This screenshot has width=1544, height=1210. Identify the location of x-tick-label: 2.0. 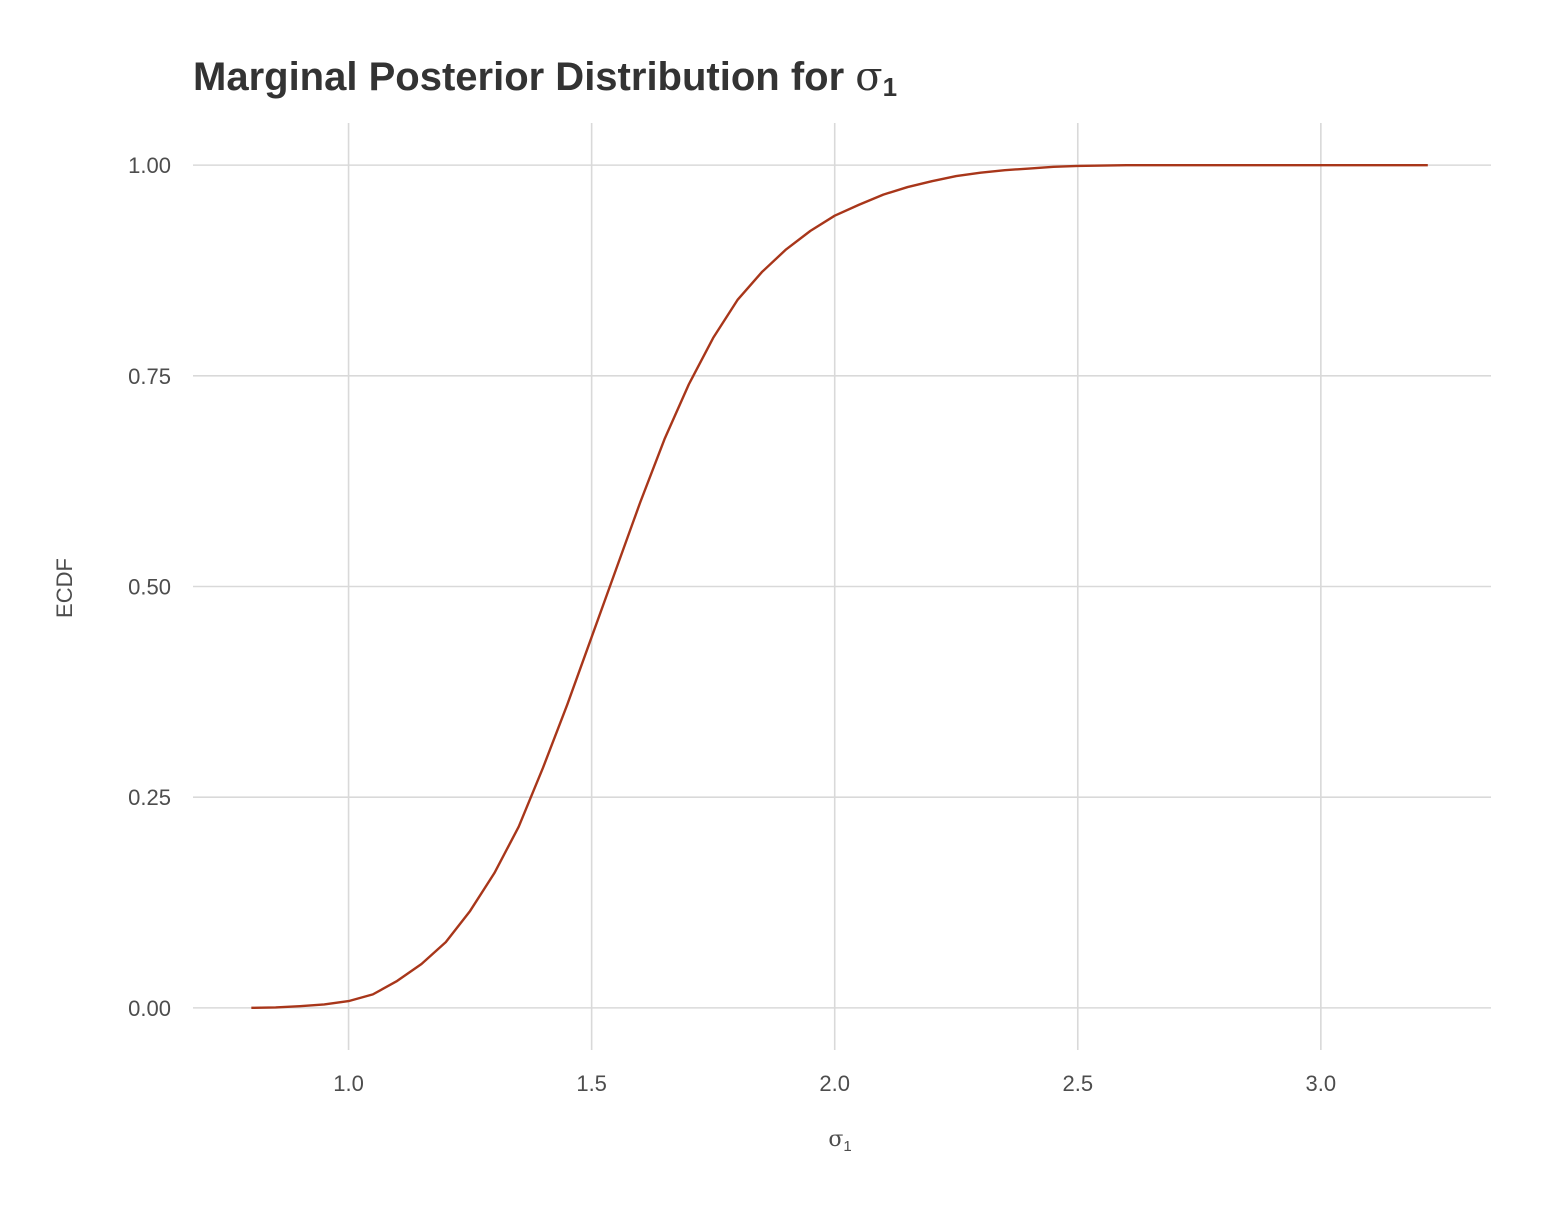
(834, 1083).